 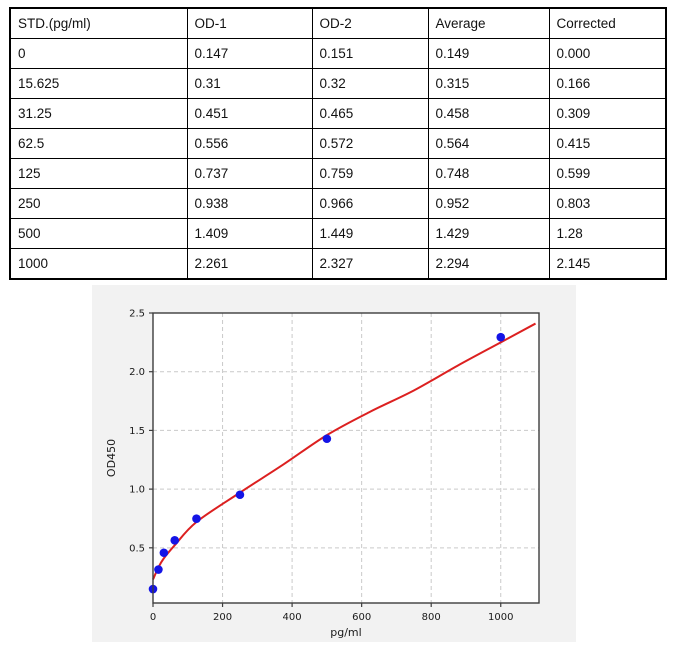 I want to click on table-cell: 0.147, so click(x=249, y=53).